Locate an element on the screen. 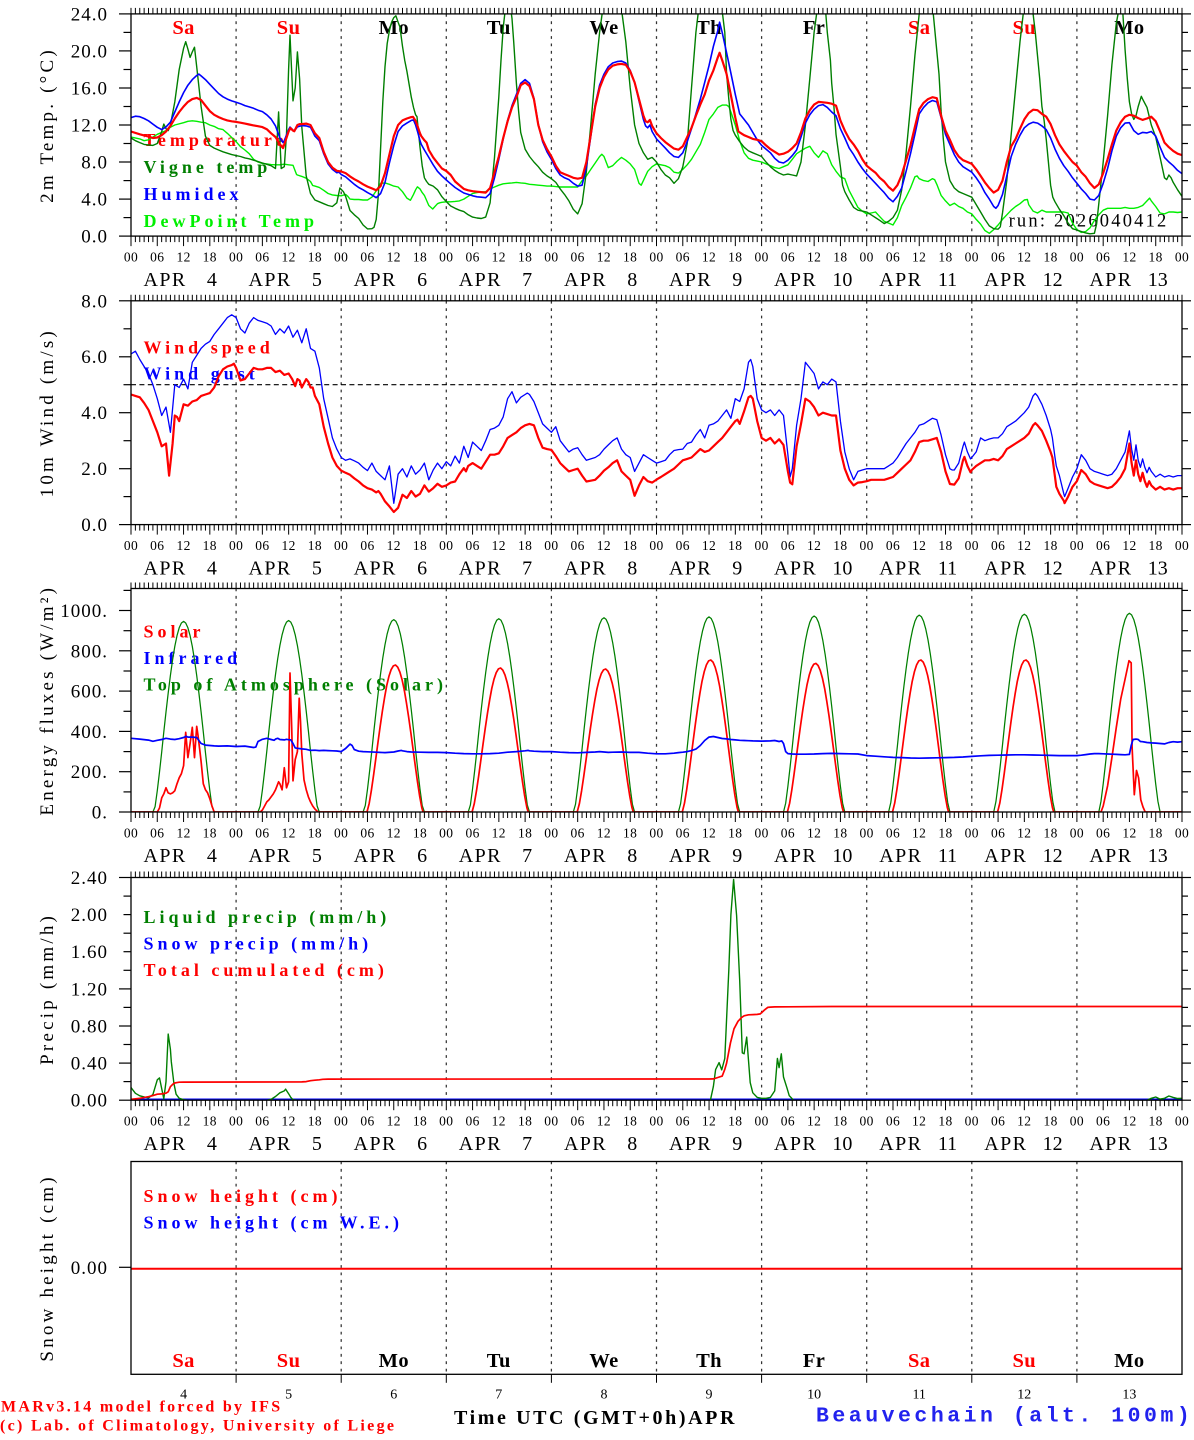 Image resolution: width=1194 pixels, height=1440 pixels. svg-text: run: 2026040412 is located at coordinates (1089, 221).